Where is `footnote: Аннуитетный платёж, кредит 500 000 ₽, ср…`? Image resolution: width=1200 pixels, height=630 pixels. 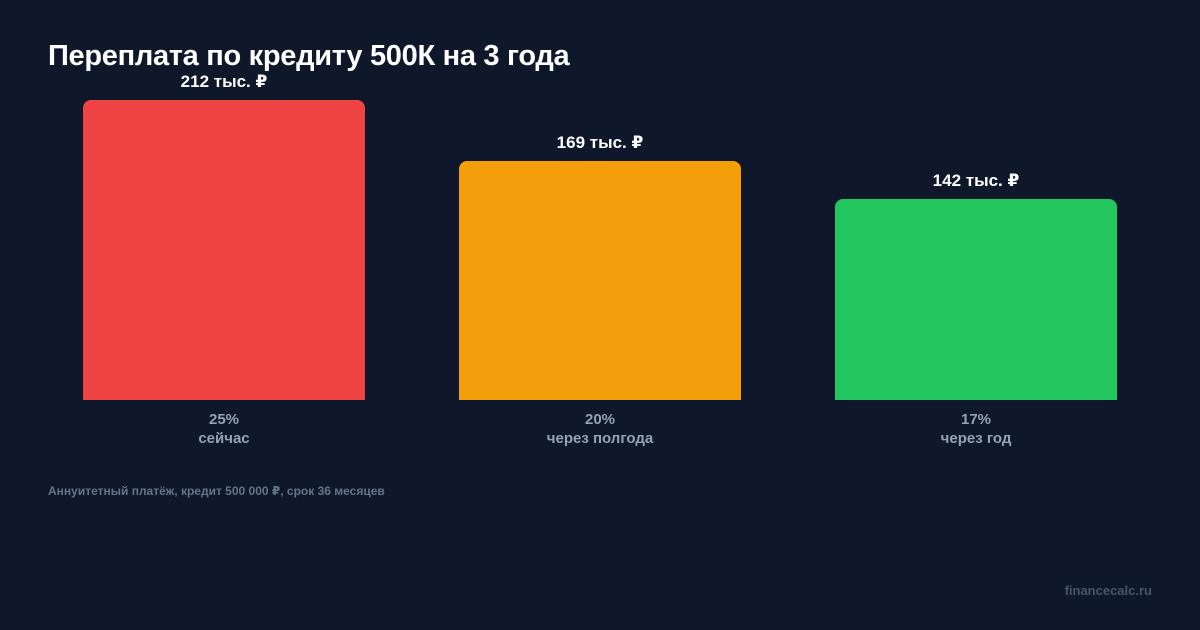 footnote: Аннуитетный платёж, кредит 500 000 ₽, ср… is located at coordinates (216, 491).